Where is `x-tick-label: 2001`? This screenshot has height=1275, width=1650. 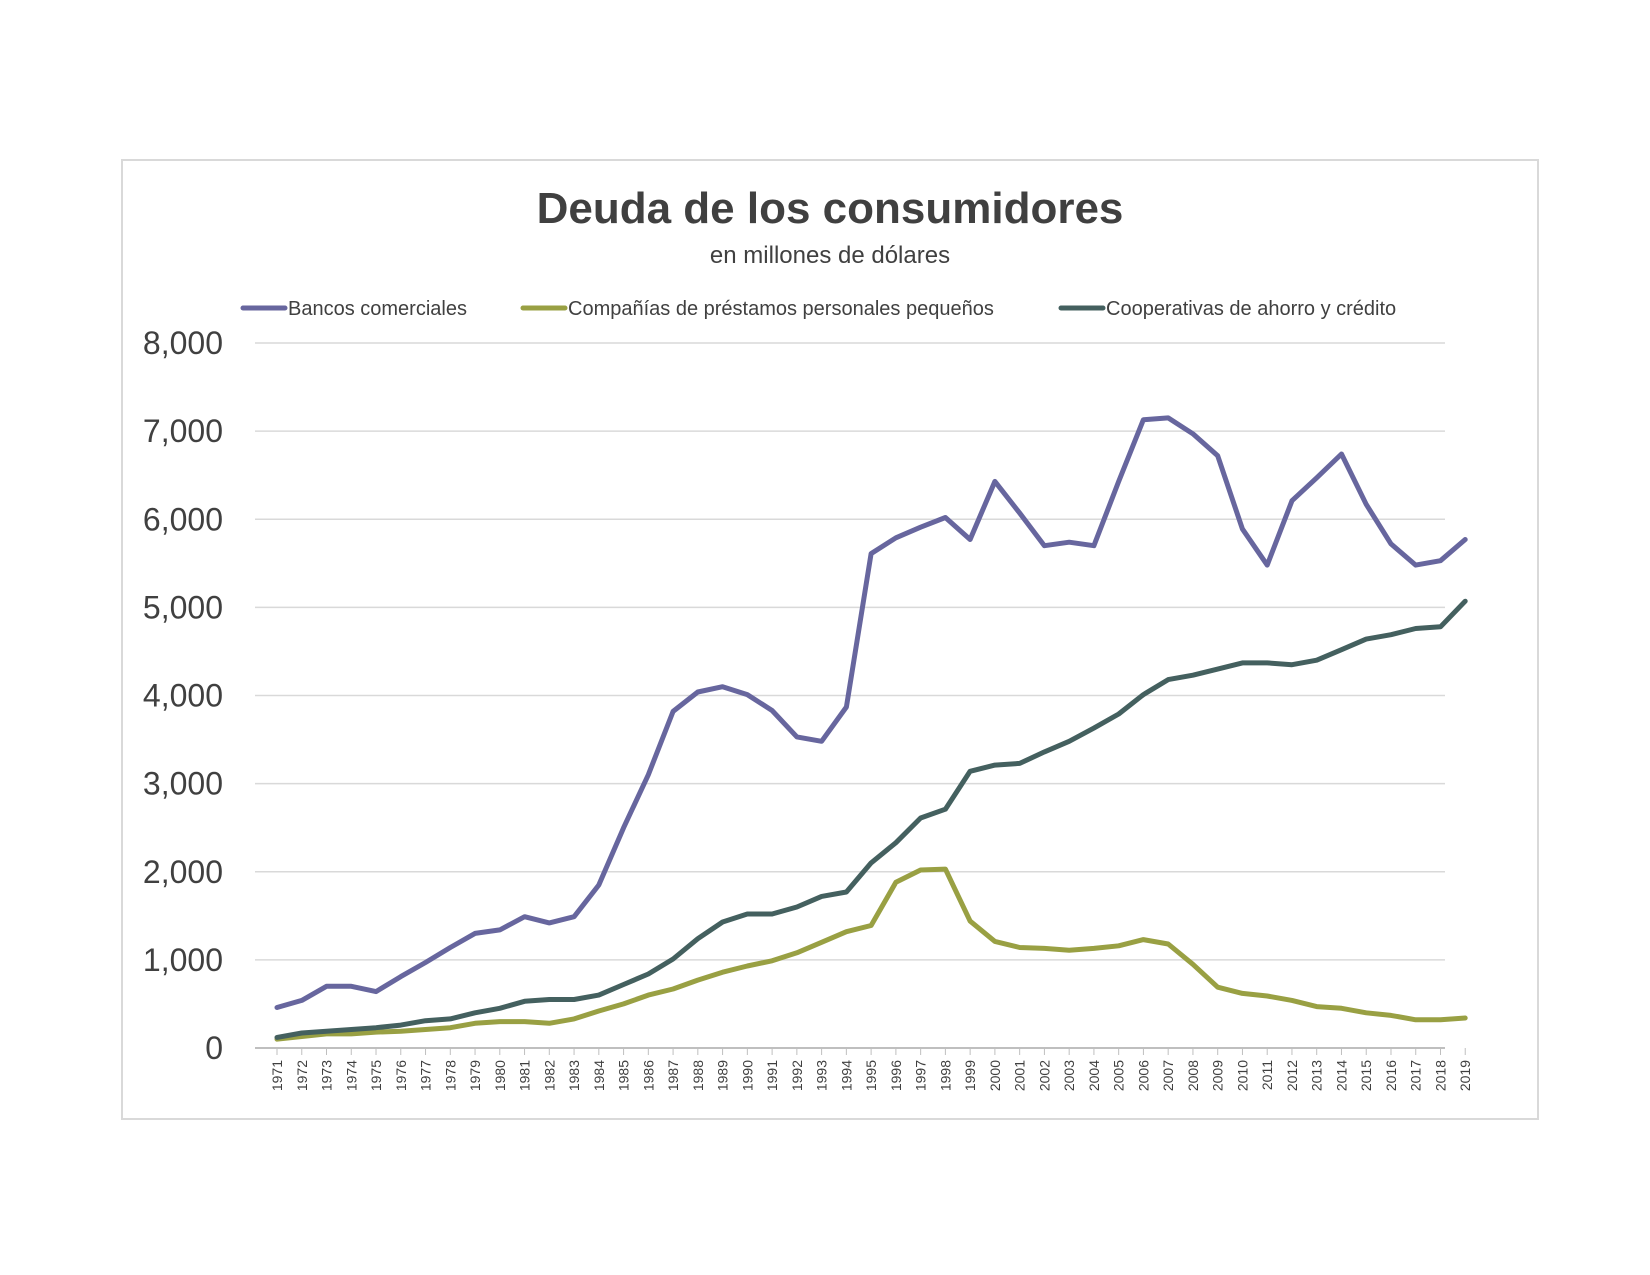
x-tick-label: 2001 is located at coordinates (1020, 1075).